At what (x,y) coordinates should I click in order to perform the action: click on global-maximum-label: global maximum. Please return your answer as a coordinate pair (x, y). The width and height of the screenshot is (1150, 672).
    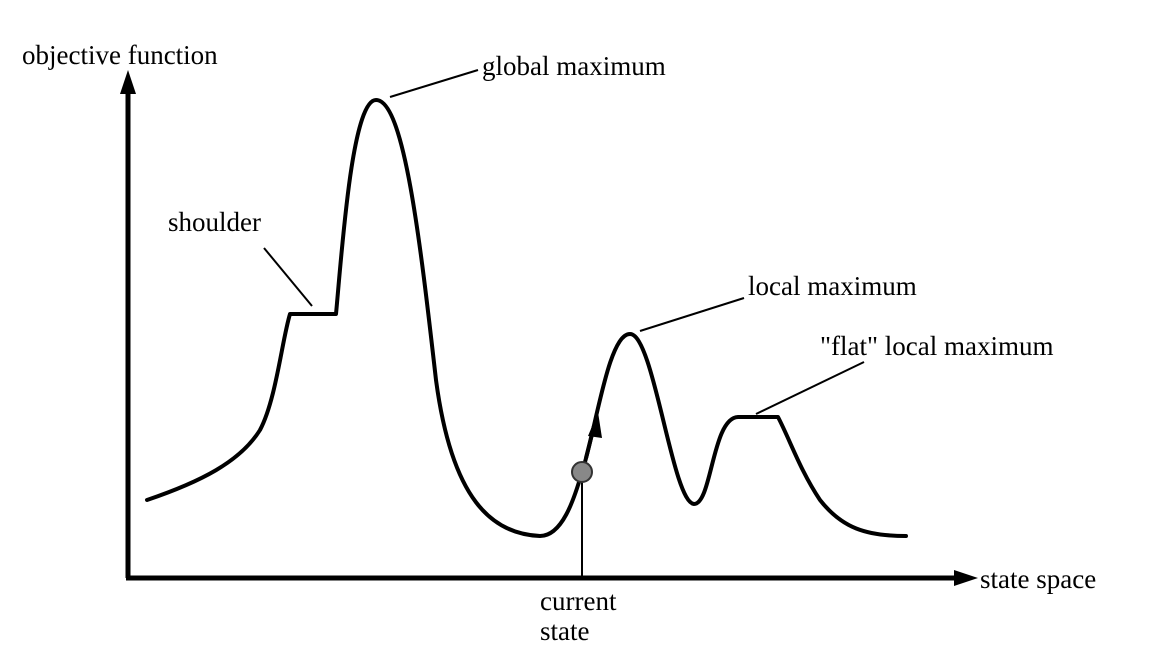
    Looking at the image, I should click on (574, 66).